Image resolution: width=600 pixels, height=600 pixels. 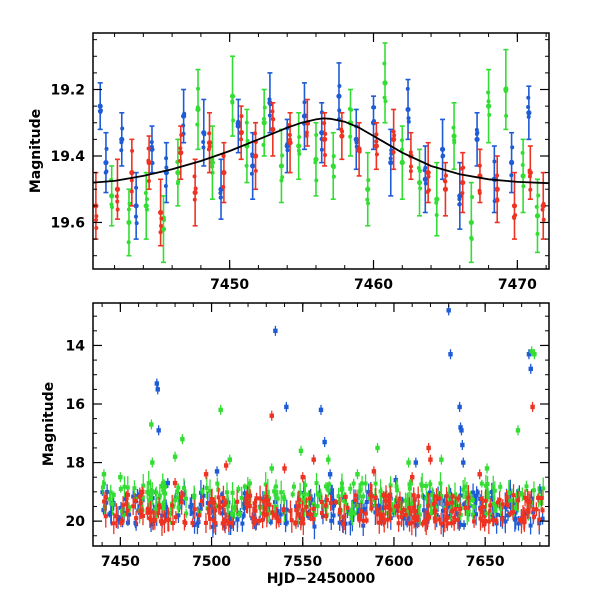 What do you see at coordinates (321, 151) in the screenshot?
I see `model-curve` at bounding box center [321, 151].